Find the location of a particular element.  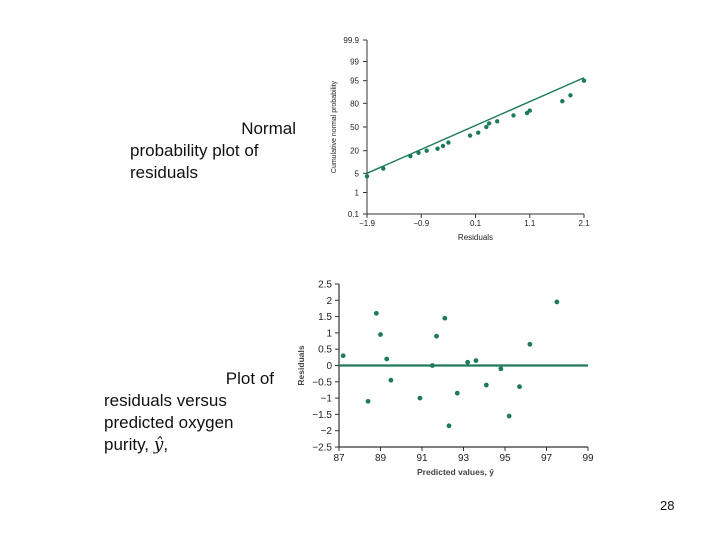

x-tick-label: 1.1 is located at coordinates (530, 223).